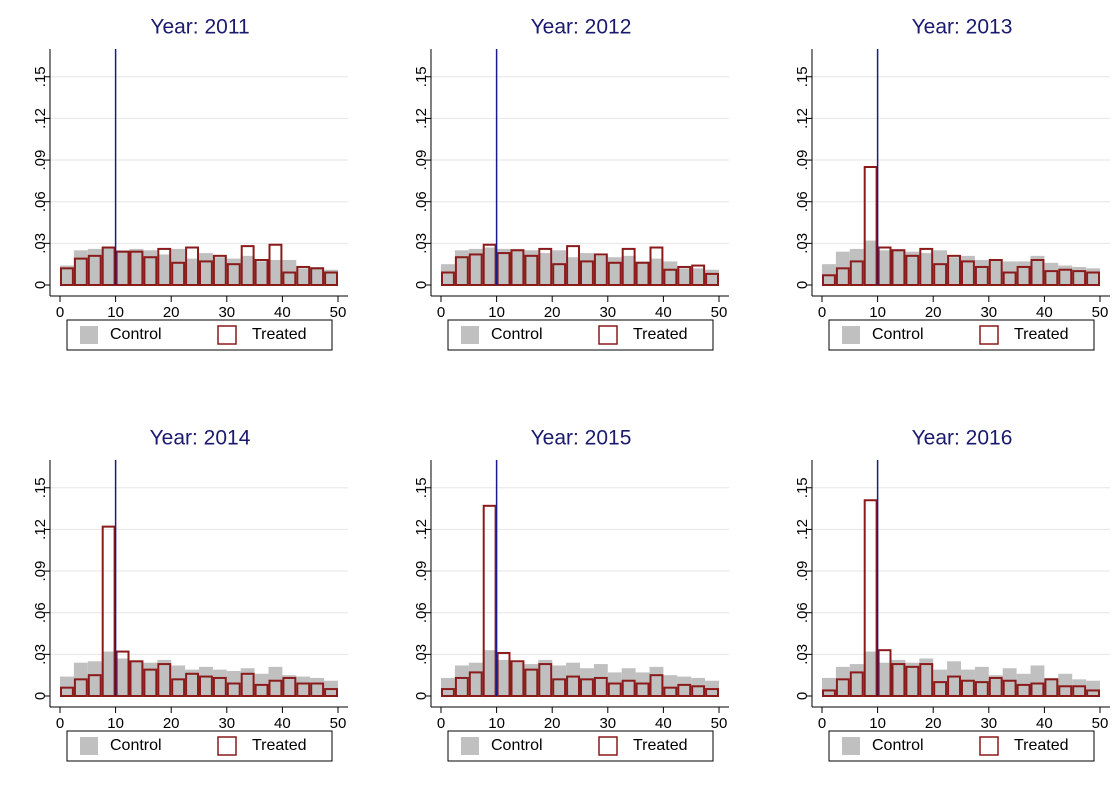  What do you see at coordinates (962, 27) in the screenshot?
I see `panel-title: Year: 2013` at bounding box center [962, 27].